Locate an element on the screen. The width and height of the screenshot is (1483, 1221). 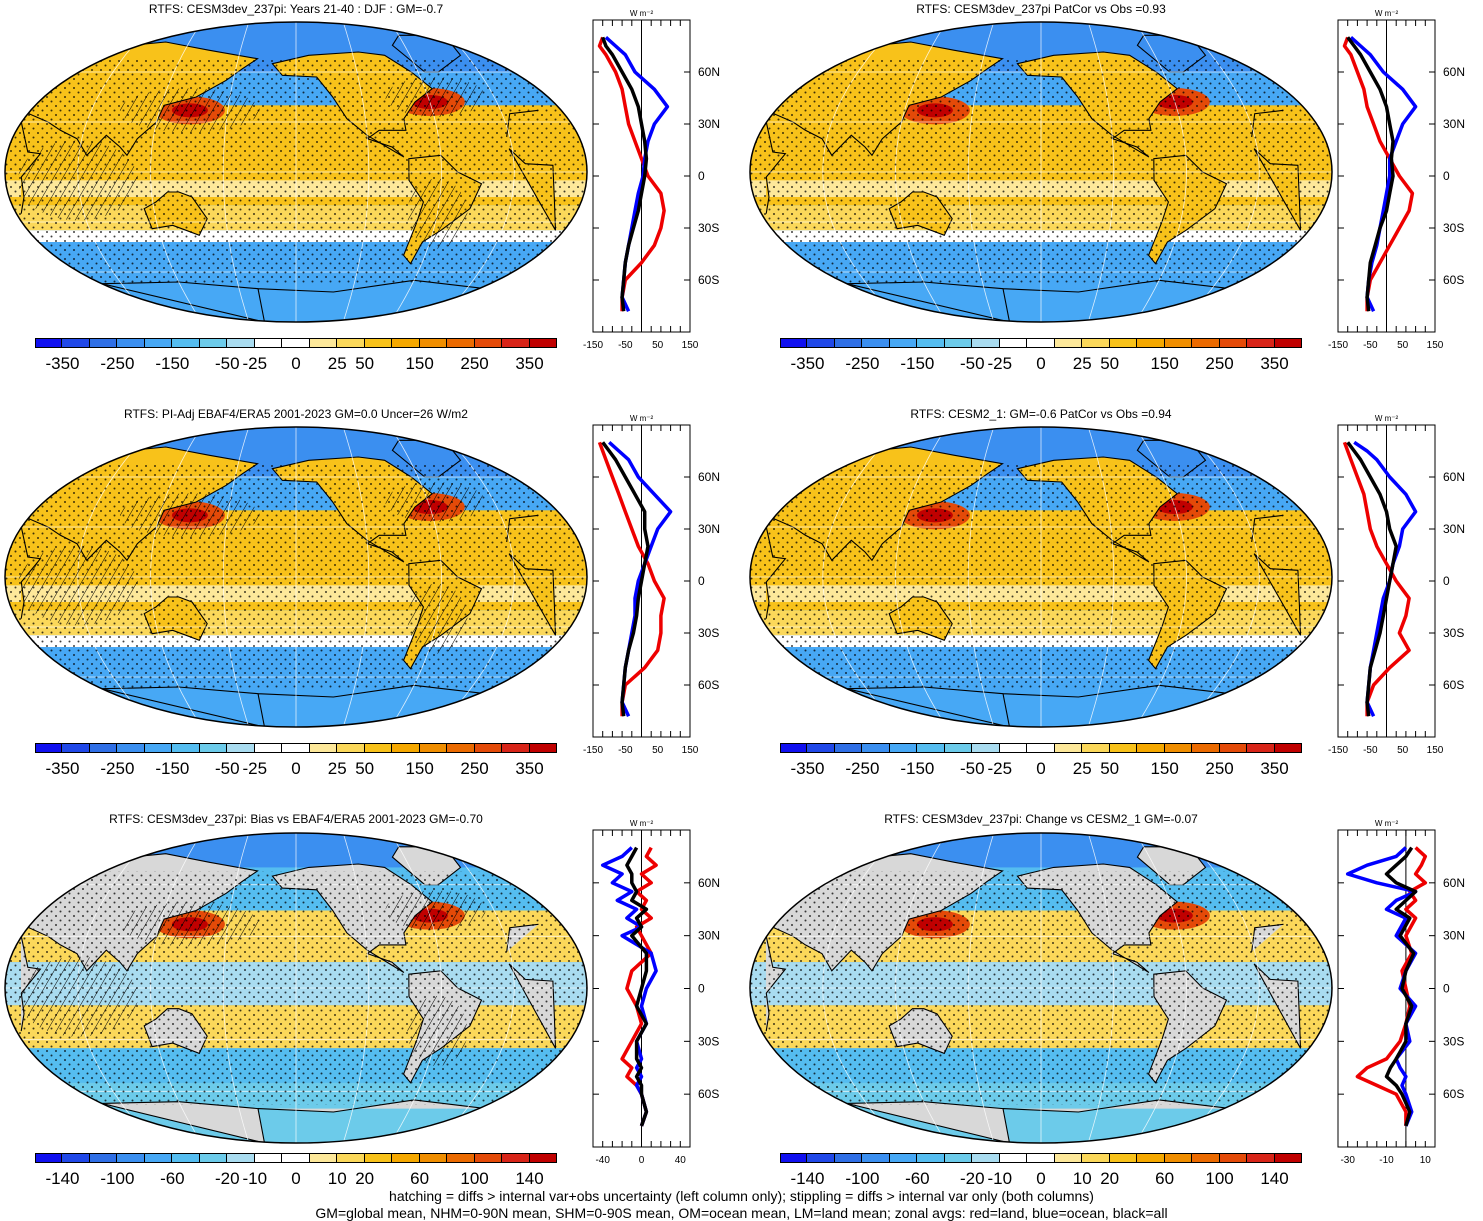
colorbar-label: -350 is located at coordinates (62, 363).